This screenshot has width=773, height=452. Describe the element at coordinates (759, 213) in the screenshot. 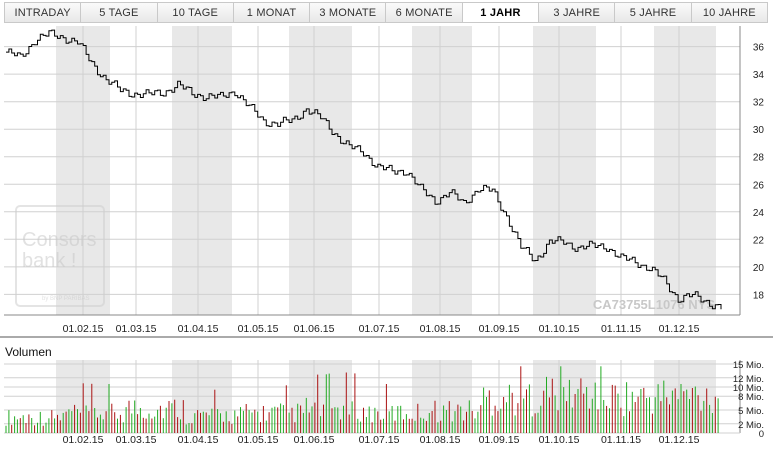

I see `y-tick-label: 24` at that location.